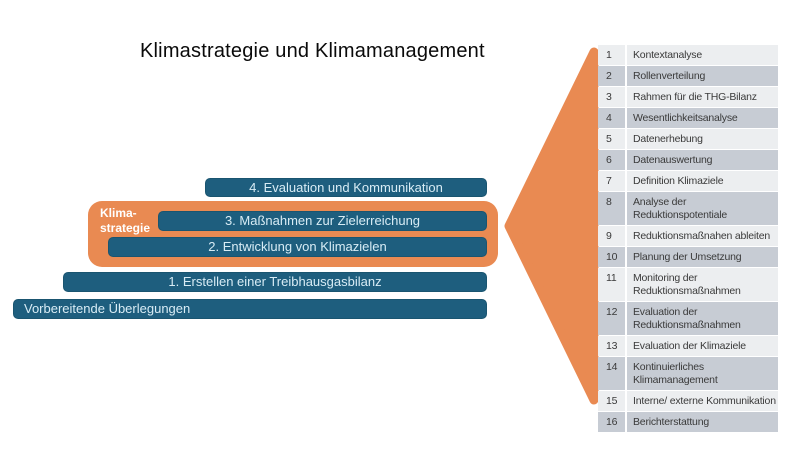 This screenshot has width=800, height=450. I want to click on step-label: Analyse der Reduktionspotentiale, so click(702, 208).